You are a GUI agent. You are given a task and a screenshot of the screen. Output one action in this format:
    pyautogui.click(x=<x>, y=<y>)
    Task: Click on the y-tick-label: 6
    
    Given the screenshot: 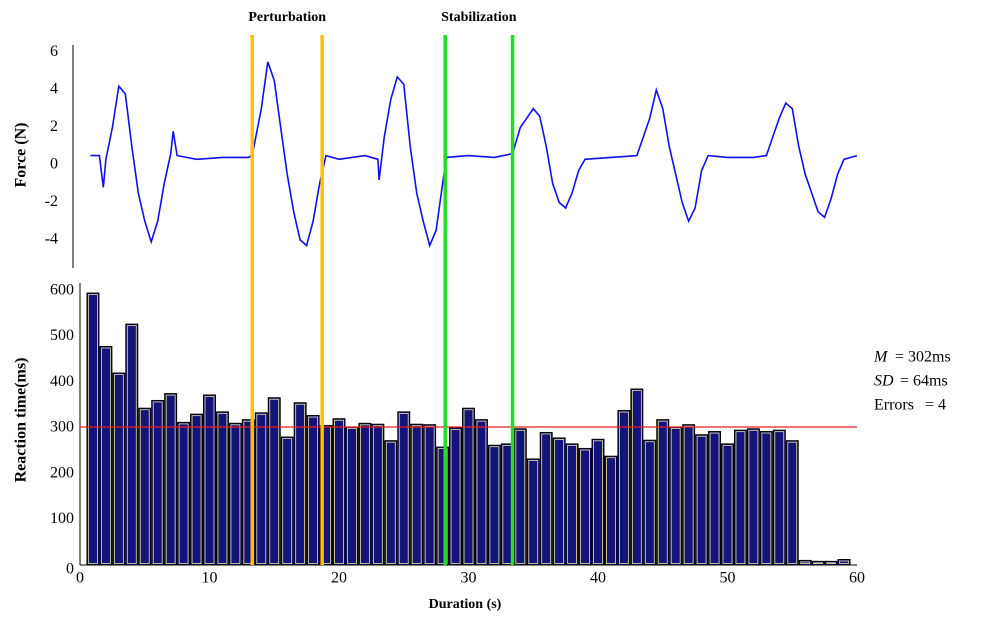 What is the action you would take?
    pyautogui.click(x=54, y=51)
    